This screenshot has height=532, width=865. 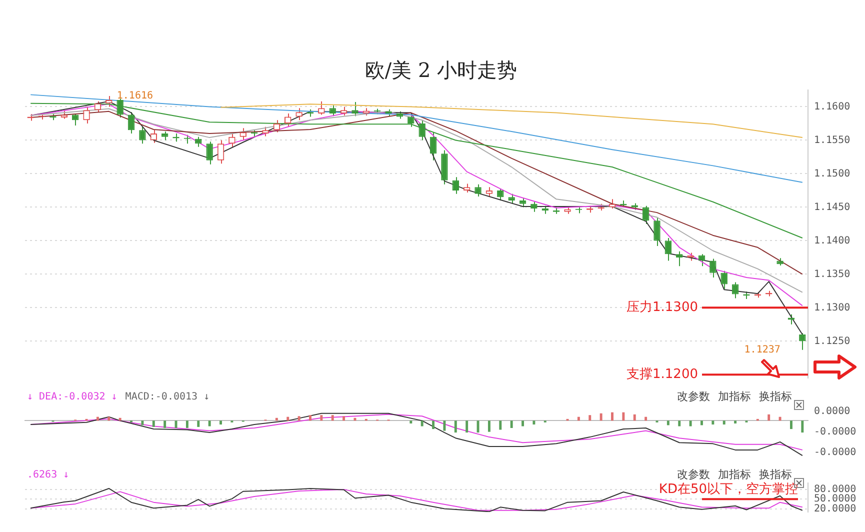 I want to click on y-tick-label: 1.1350, so click(x=832, y=274).